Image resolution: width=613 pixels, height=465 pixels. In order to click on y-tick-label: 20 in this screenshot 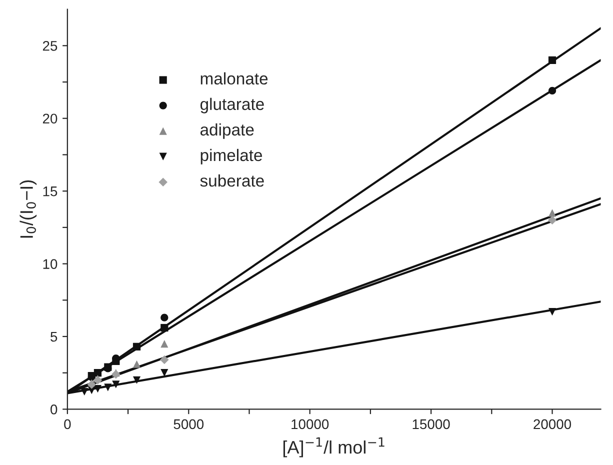, I will do `click(50, 119)`.